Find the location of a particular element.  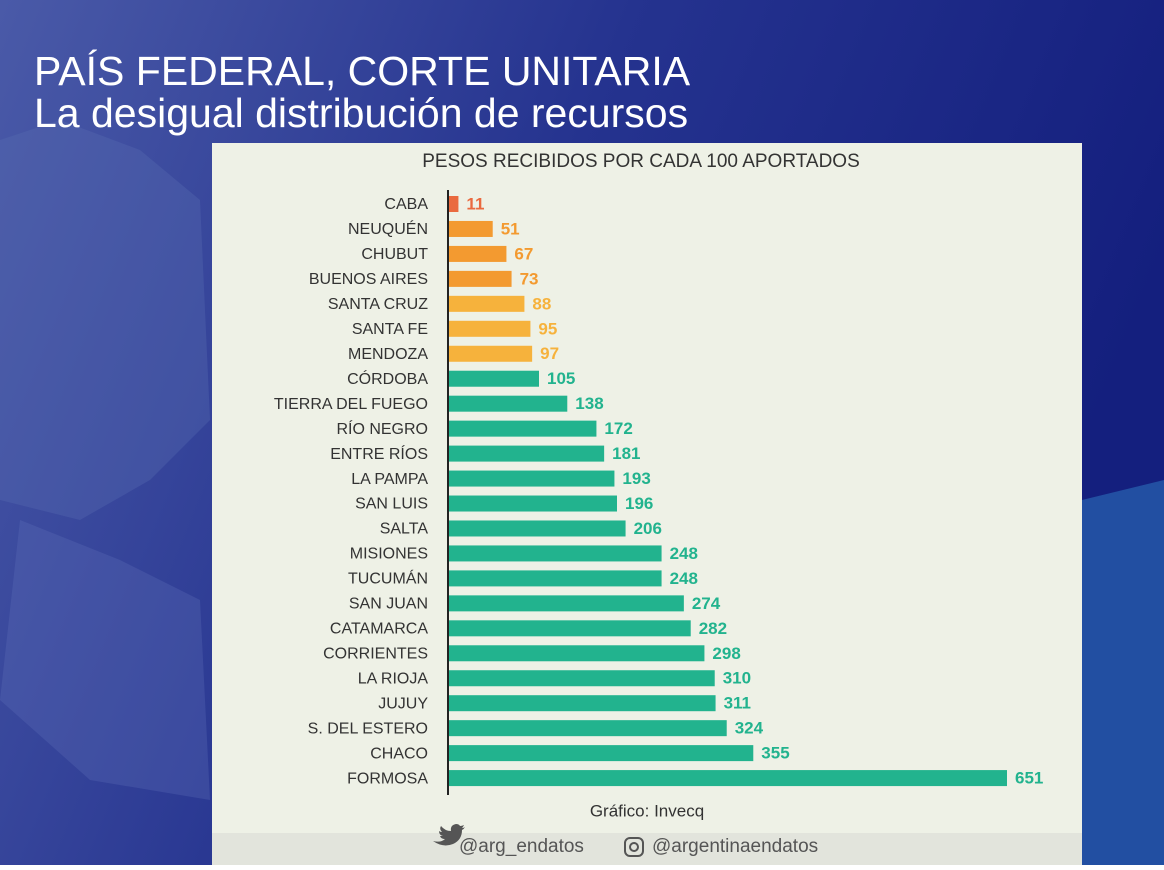

category-label: LA PAMPA is located at coordinates (389, 479).